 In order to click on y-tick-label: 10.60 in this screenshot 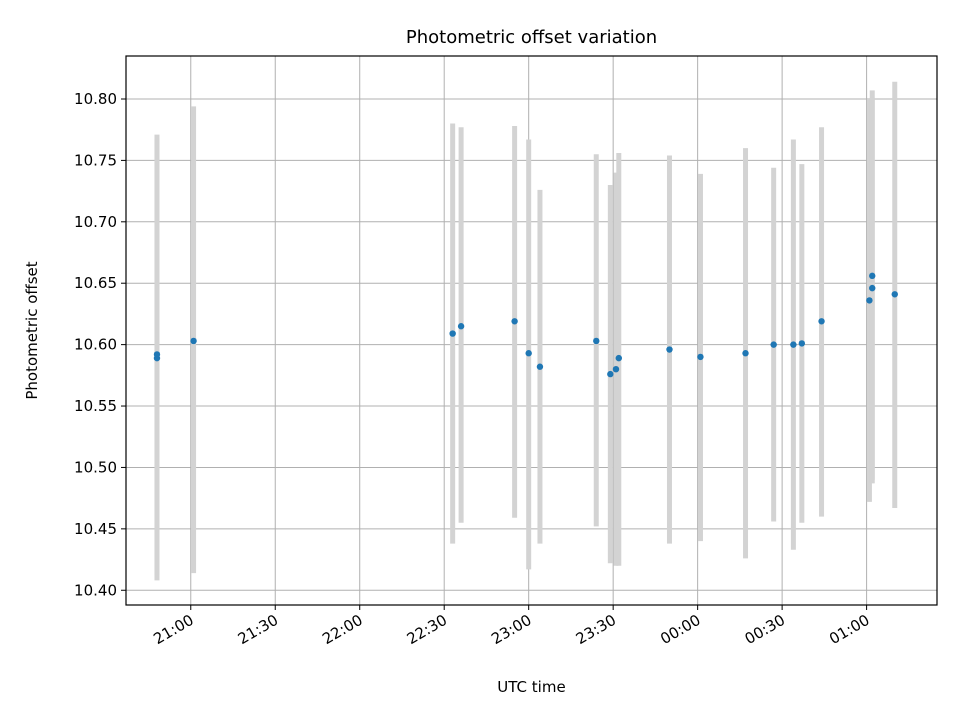, I will do `click(95, 345)`.